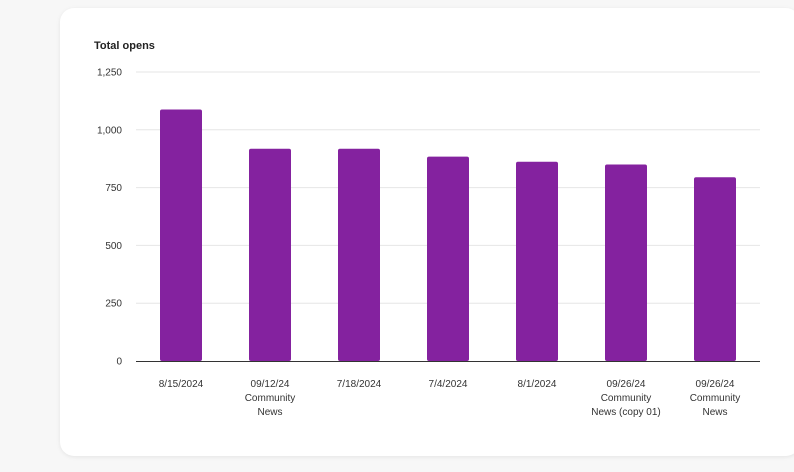 This screenshot has height=472, width=794. I want to click on x-tick-label: 09/26/24 Community News (copy 01), so click(625, 398).